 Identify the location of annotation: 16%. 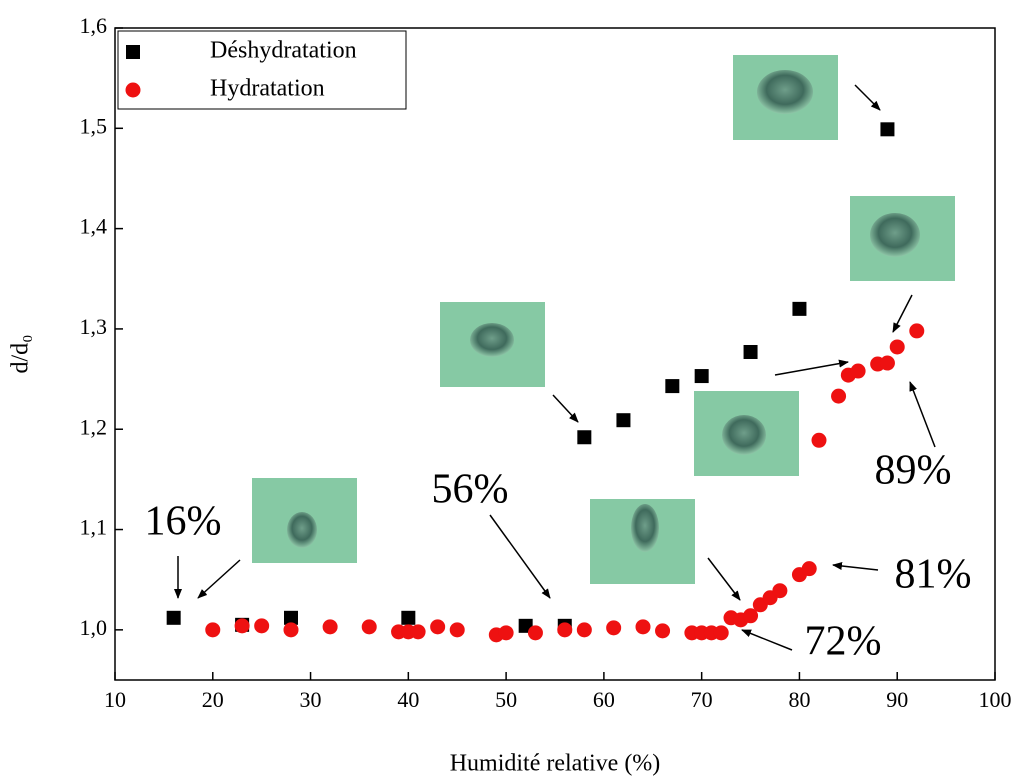
(183, 522).